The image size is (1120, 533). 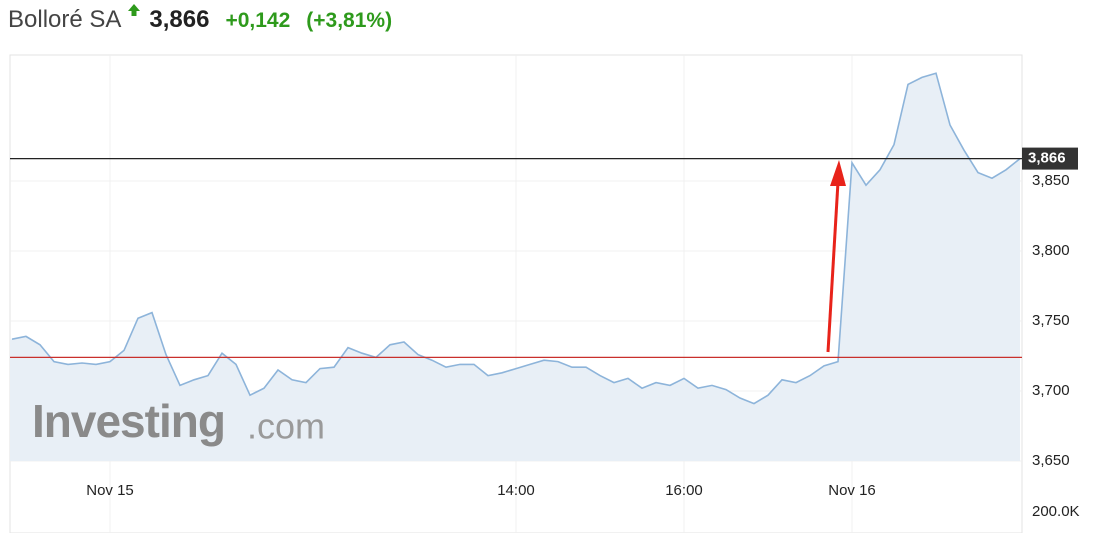 I want to click on annotation-arrowhead, so click(x=838, y=173).